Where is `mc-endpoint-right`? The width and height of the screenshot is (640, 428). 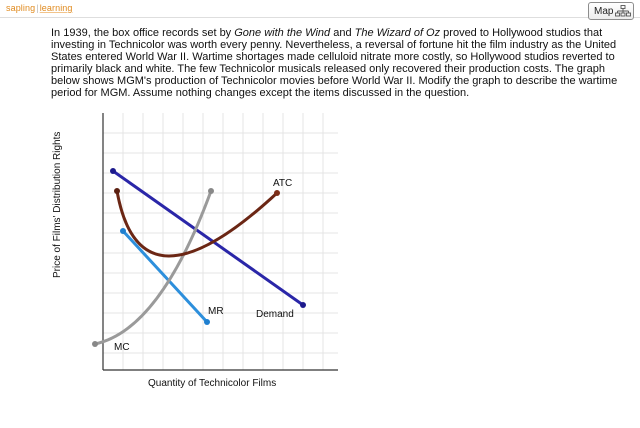 mc-endpoint-right is located at coordinates (211, 191).